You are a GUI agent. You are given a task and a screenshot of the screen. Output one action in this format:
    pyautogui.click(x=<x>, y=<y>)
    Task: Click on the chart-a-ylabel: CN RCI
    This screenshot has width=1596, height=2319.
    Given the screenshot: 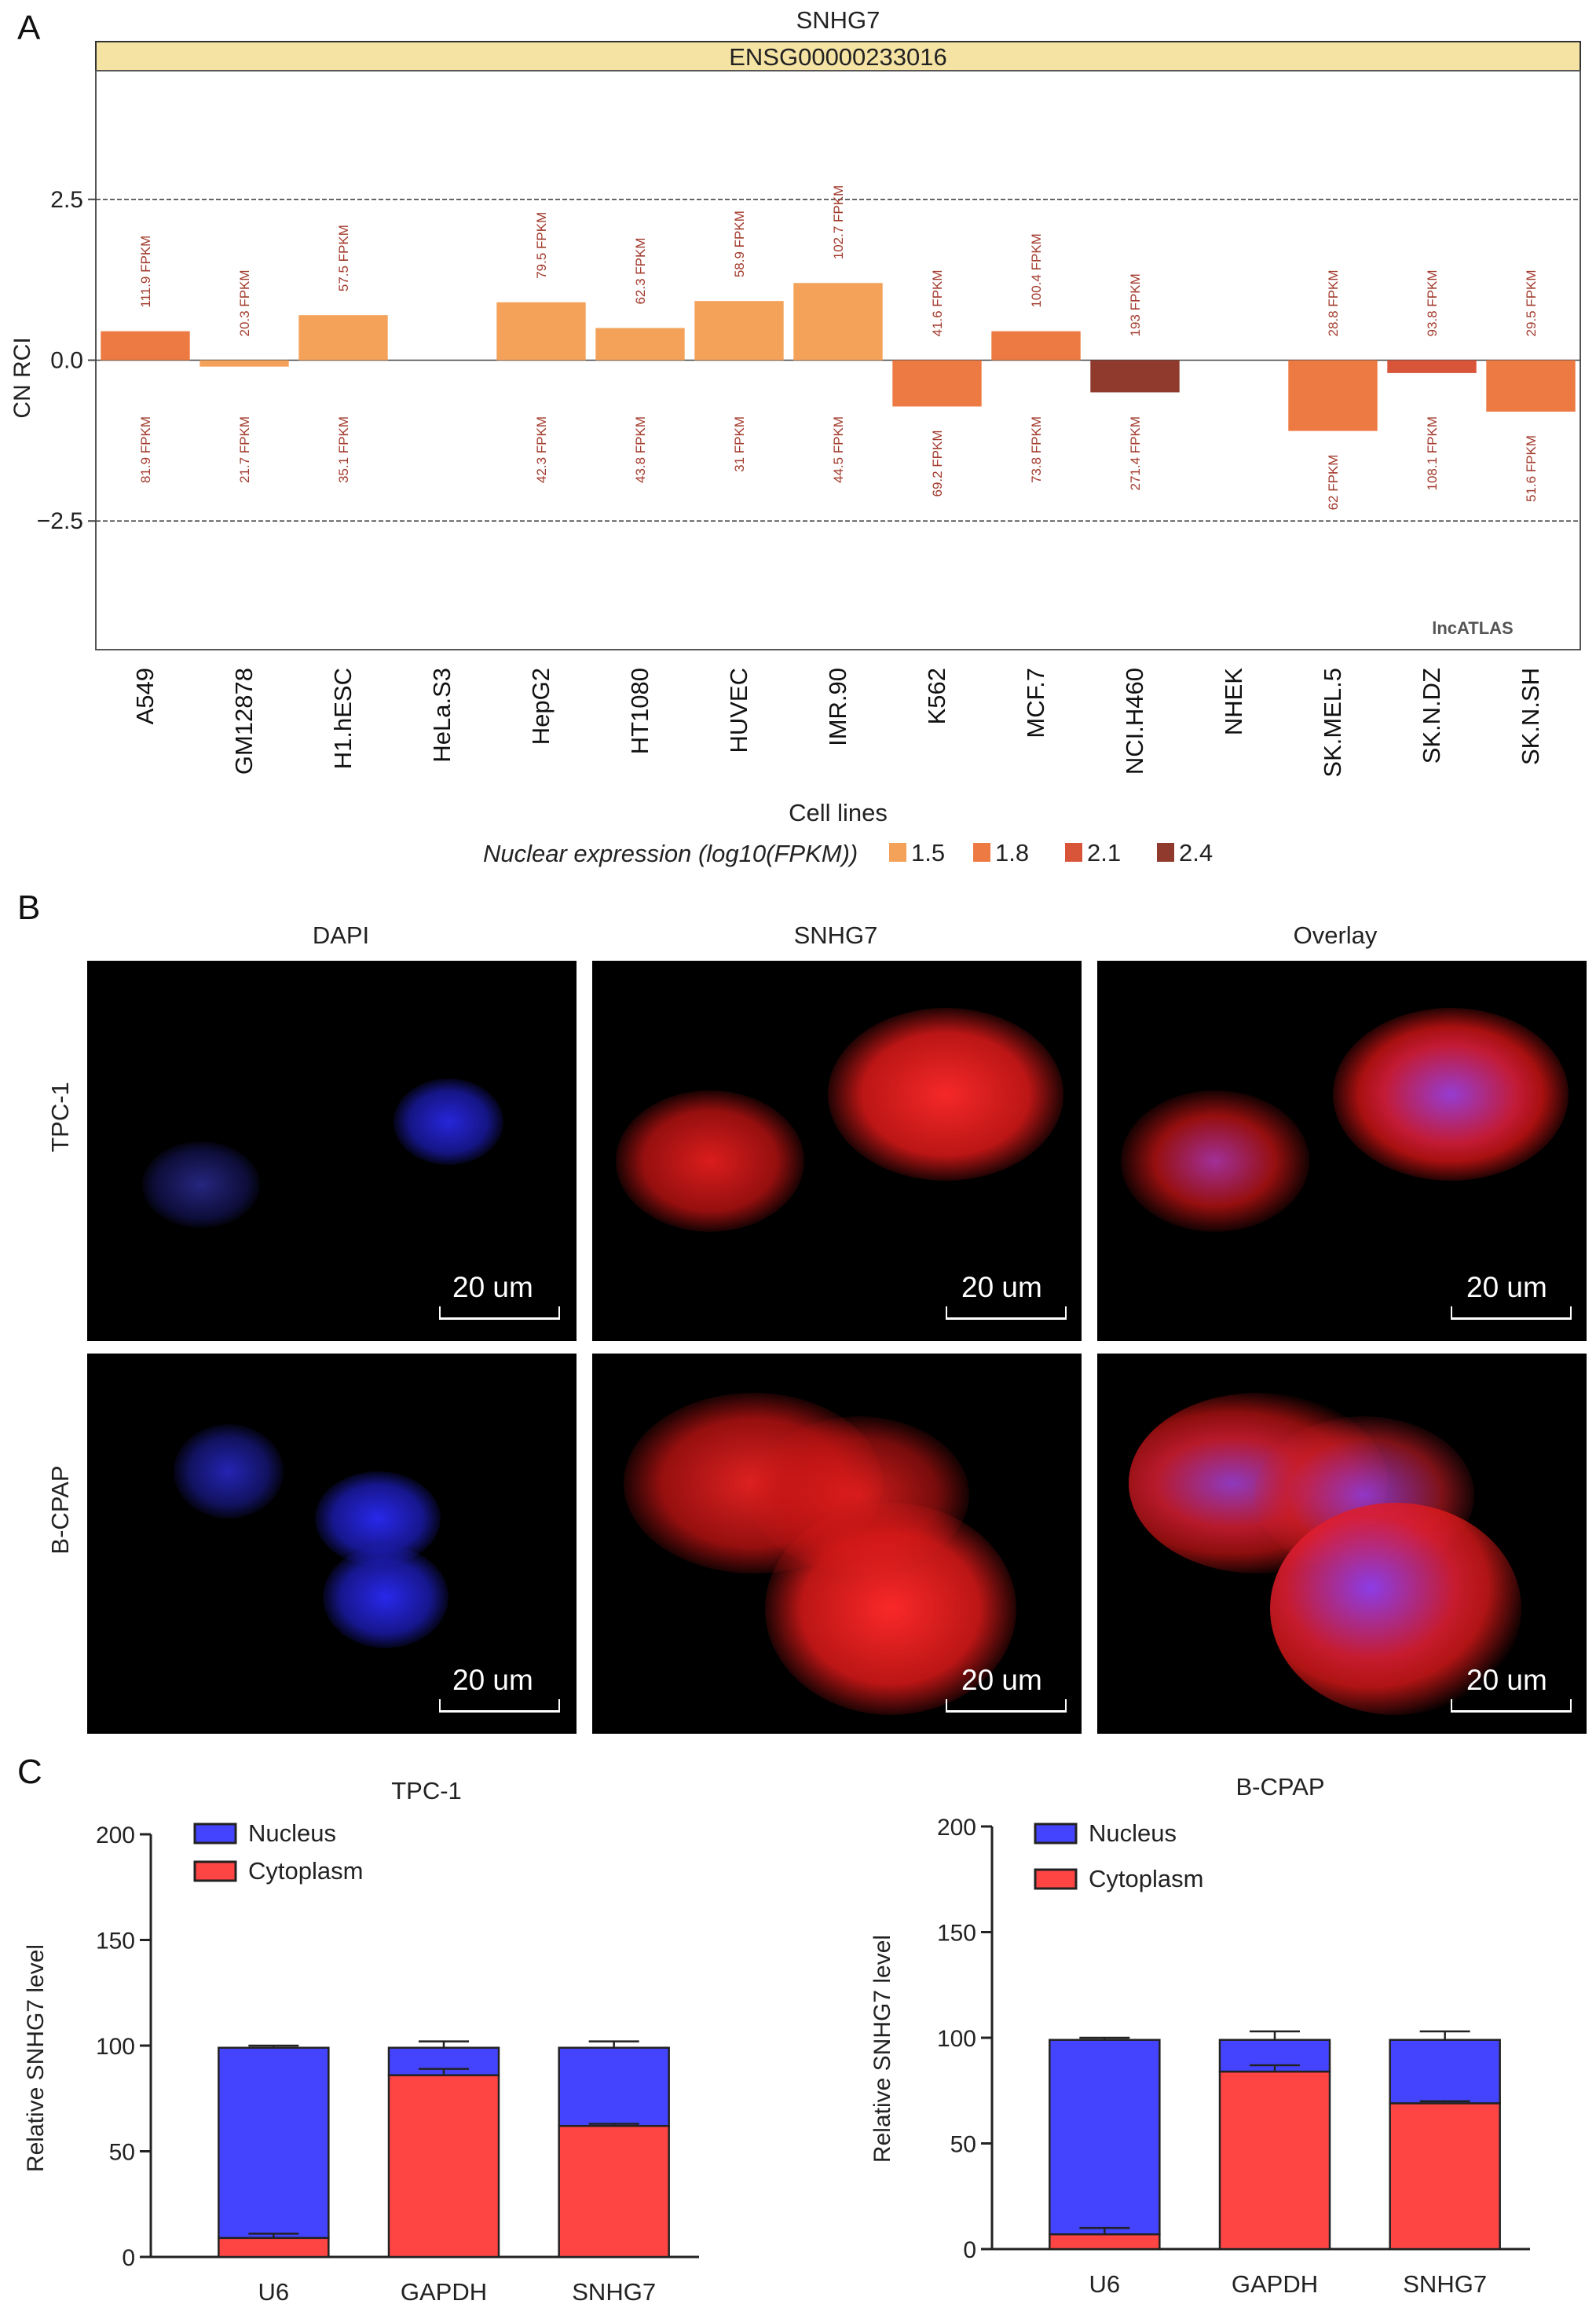 What is the action you would take?
    pyautogui.click(x=22, y=377)
    